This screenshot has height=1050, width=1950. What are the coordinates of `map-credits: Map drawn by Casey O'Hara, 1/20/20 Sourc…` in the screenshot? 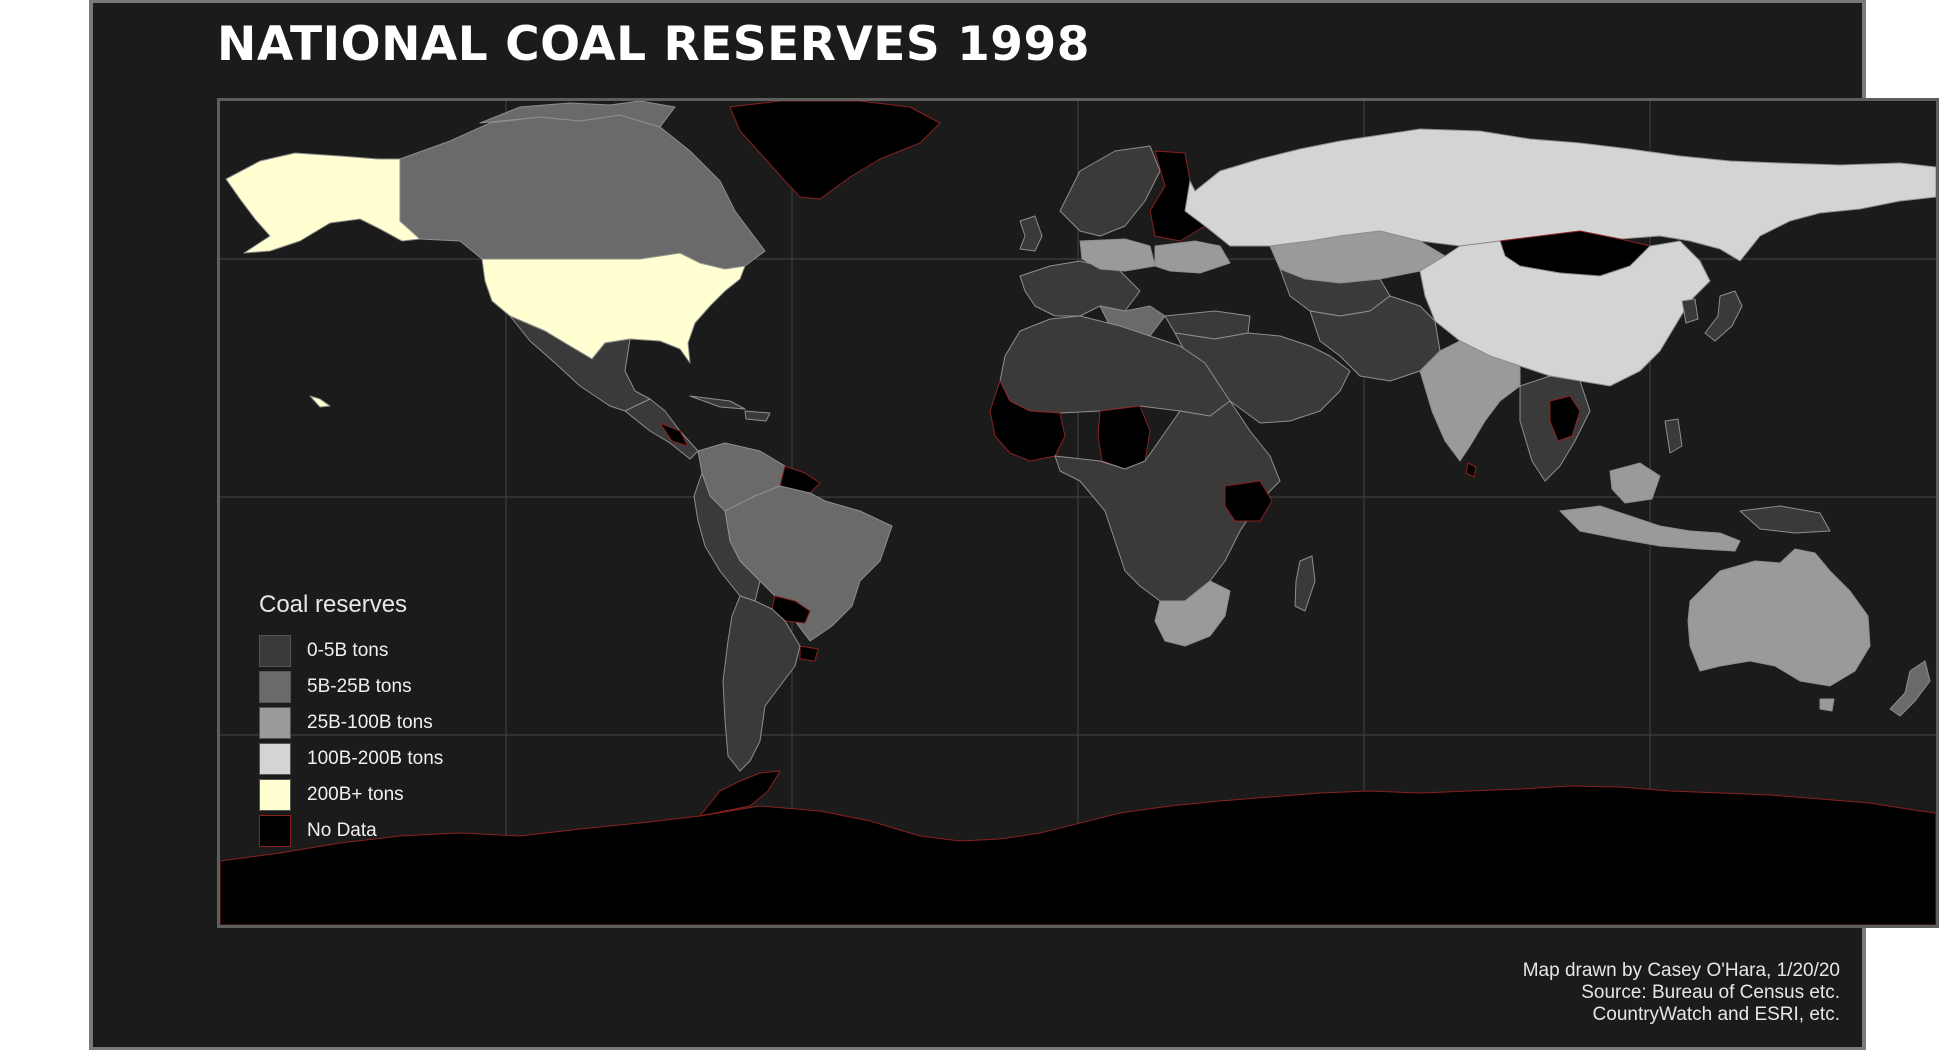 It's located at (1681, 993).